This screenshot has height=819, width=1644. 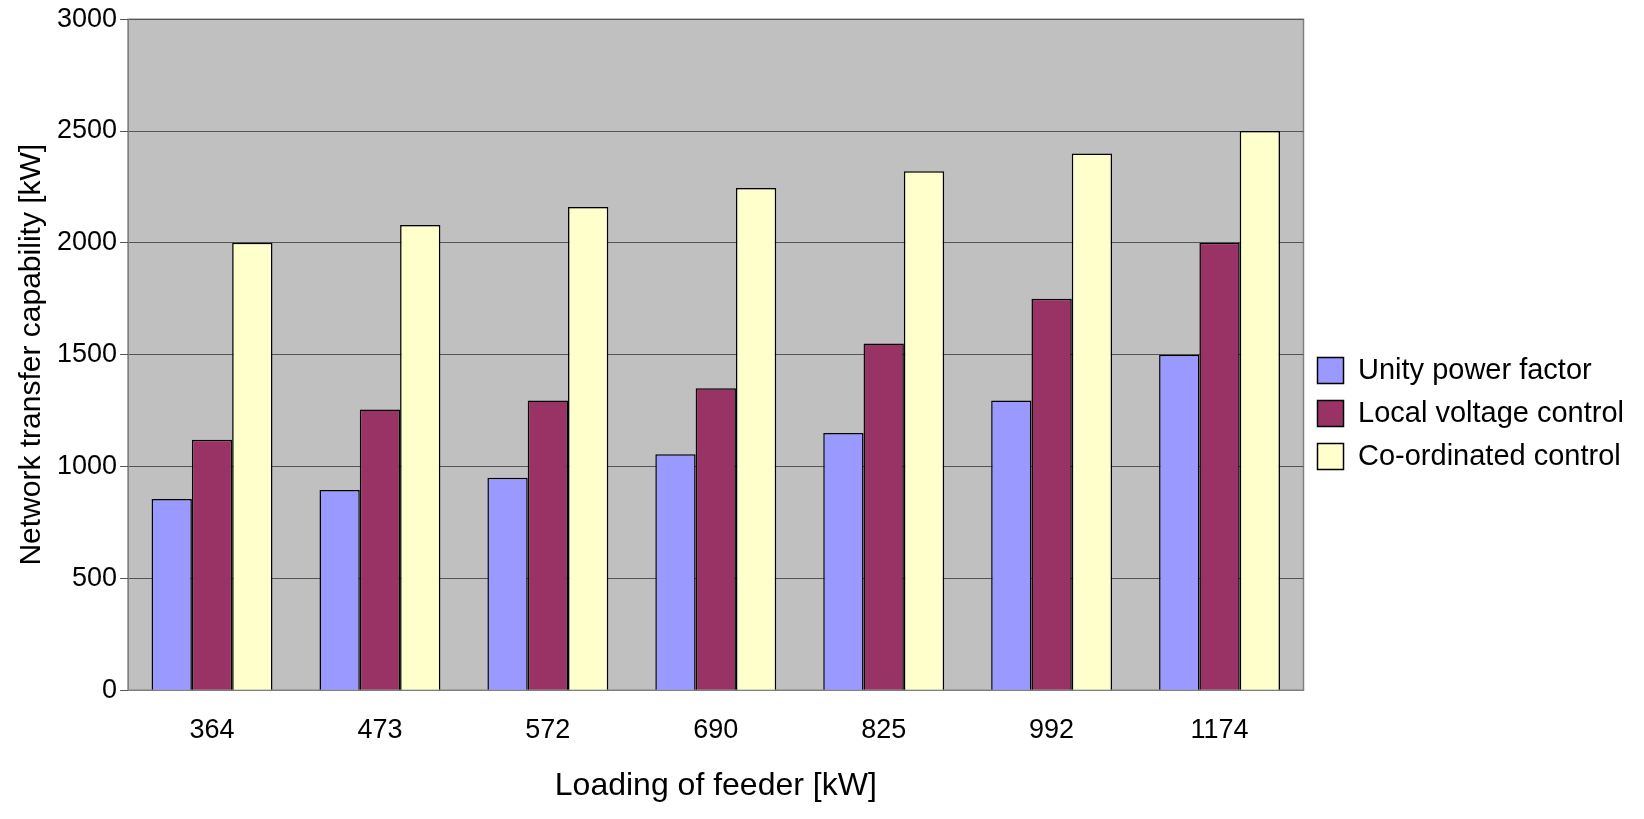 I want to click on y-tick-label: 2500, so click(x=87, y=129).